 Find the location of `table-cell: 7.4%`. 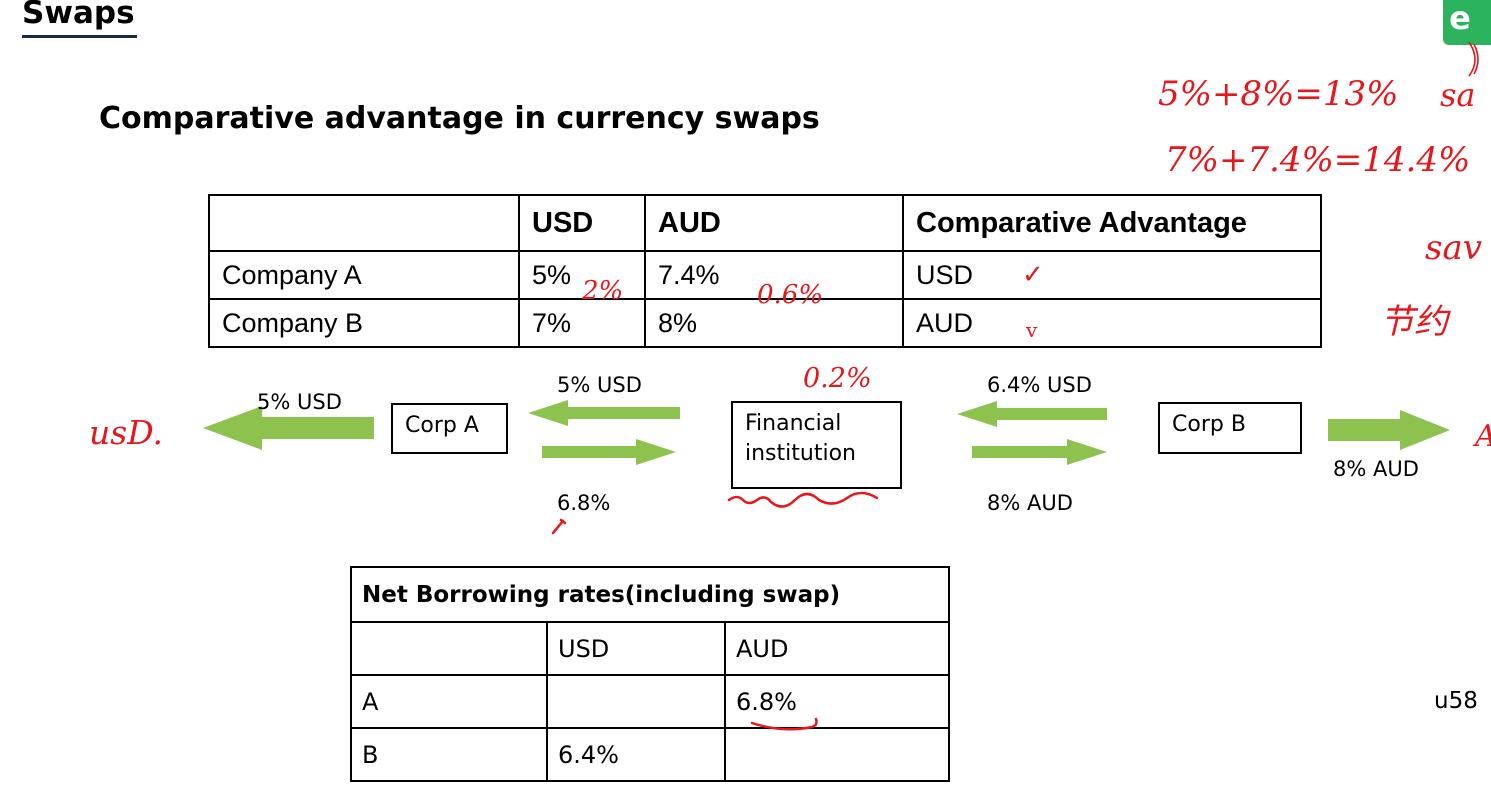

table-cell: 7.4% is located at coordinates (774, 275).